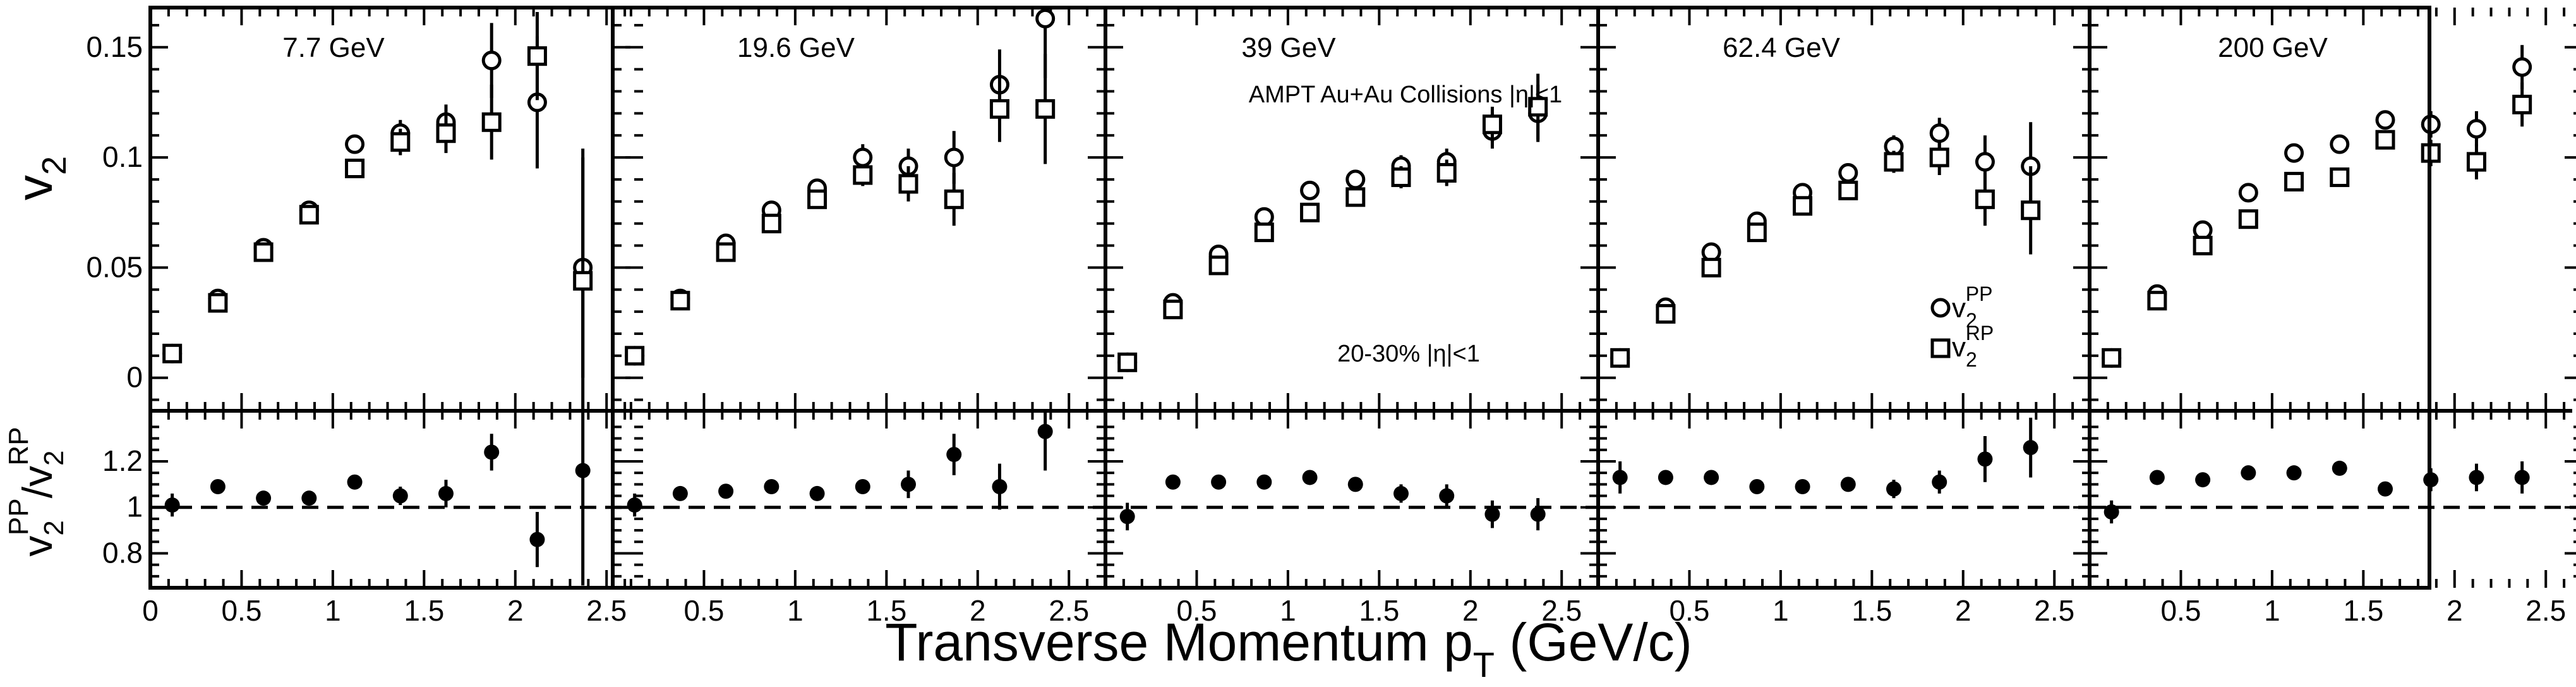 The image size is (2576, 687). I want to click on legend-marker-square, so click(1940, 348).